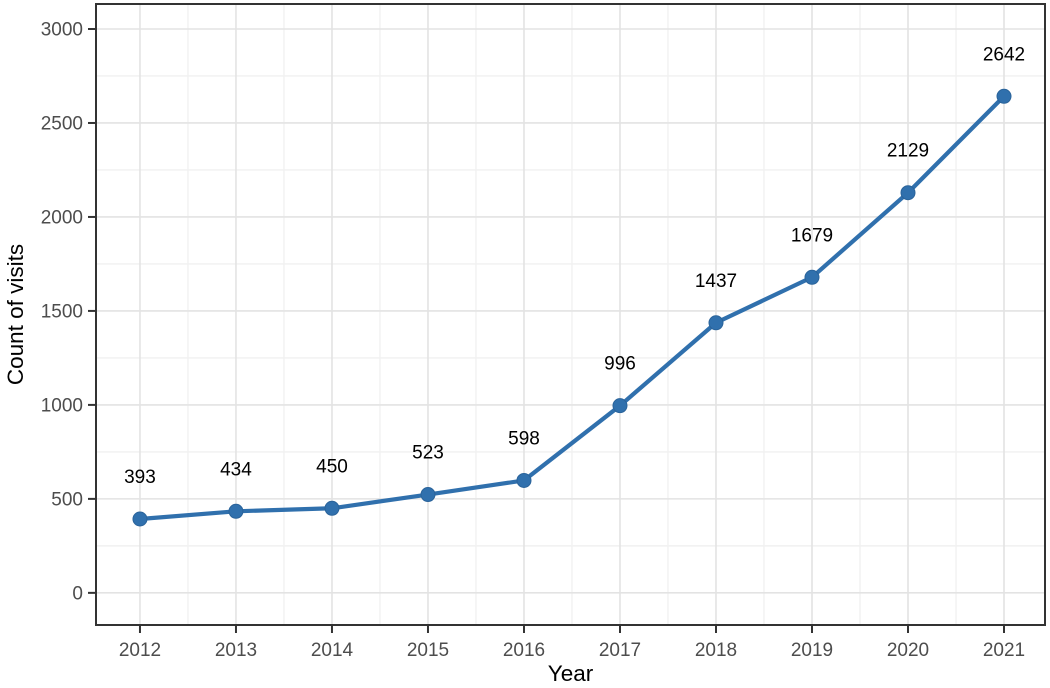  Describe the element at coordinates (1004, 650) in the screenshot. I see `x-tick-label: 2021` at that location.